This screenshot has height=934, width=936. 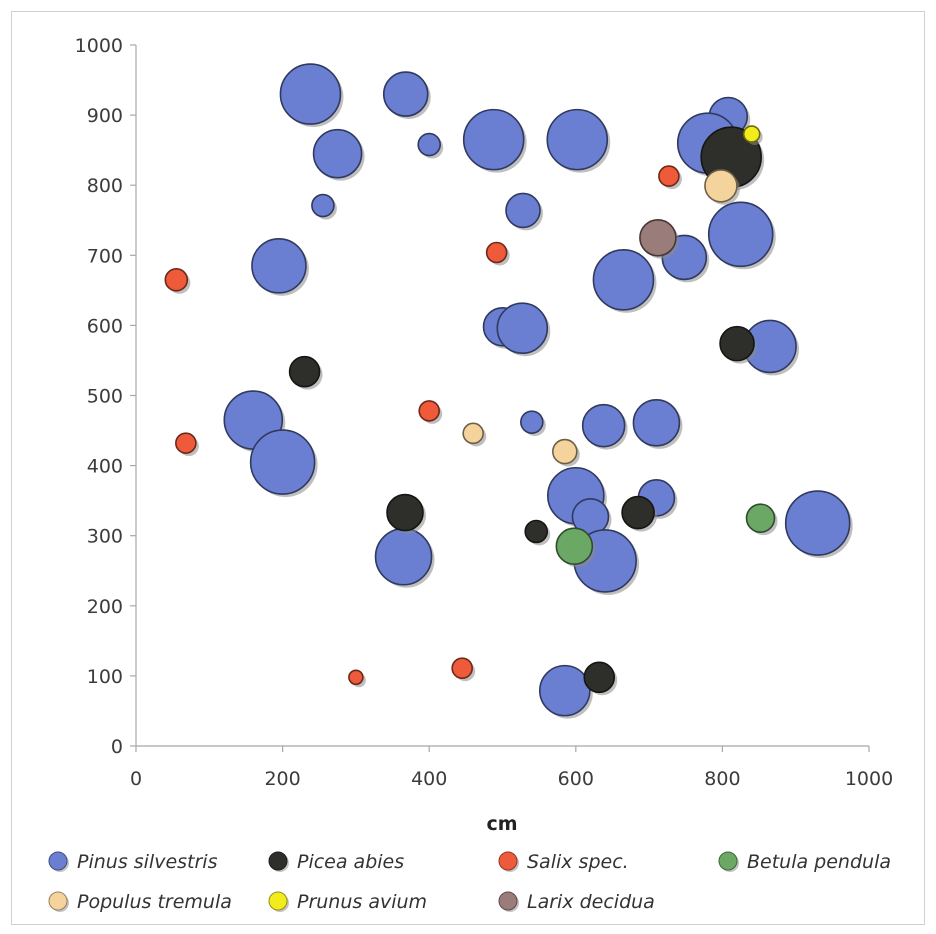 I want to click on x-tick-label: 1000, so click(x=869, y=779).